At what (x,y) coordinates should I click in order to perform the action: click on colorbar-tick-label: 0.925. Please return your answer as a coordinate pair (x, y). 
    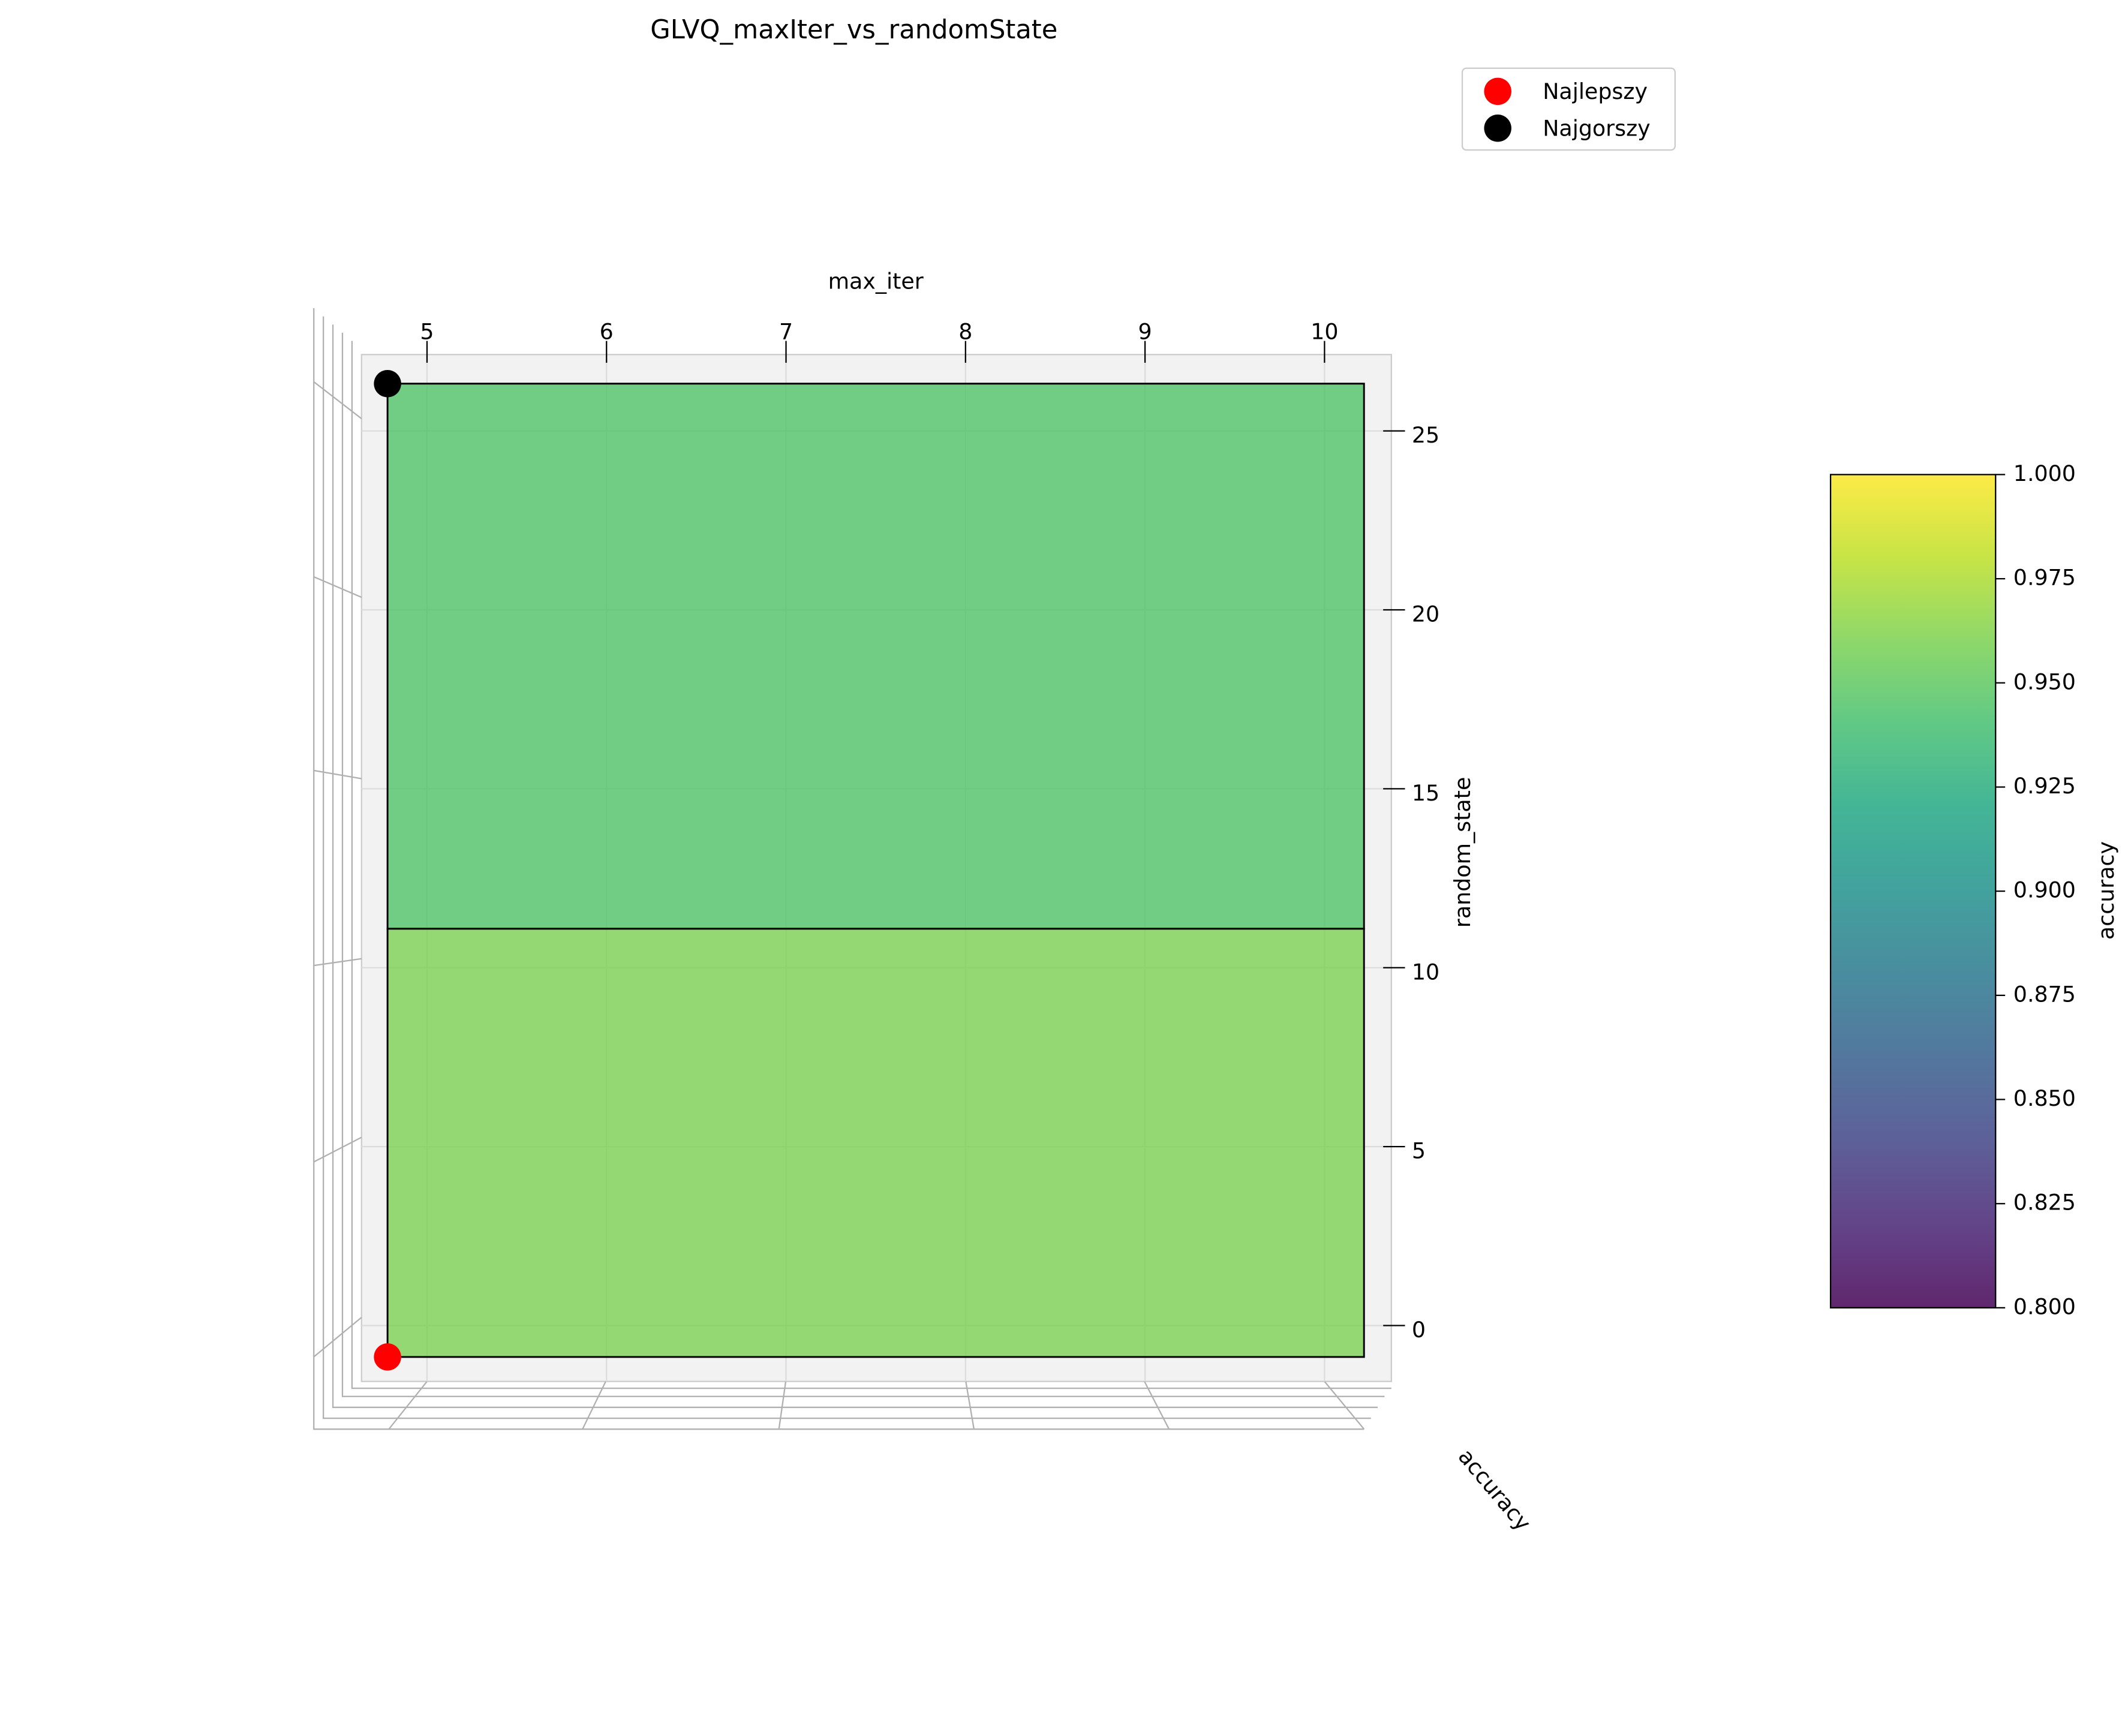
    Looking at the image, I should click on (2044, 786).